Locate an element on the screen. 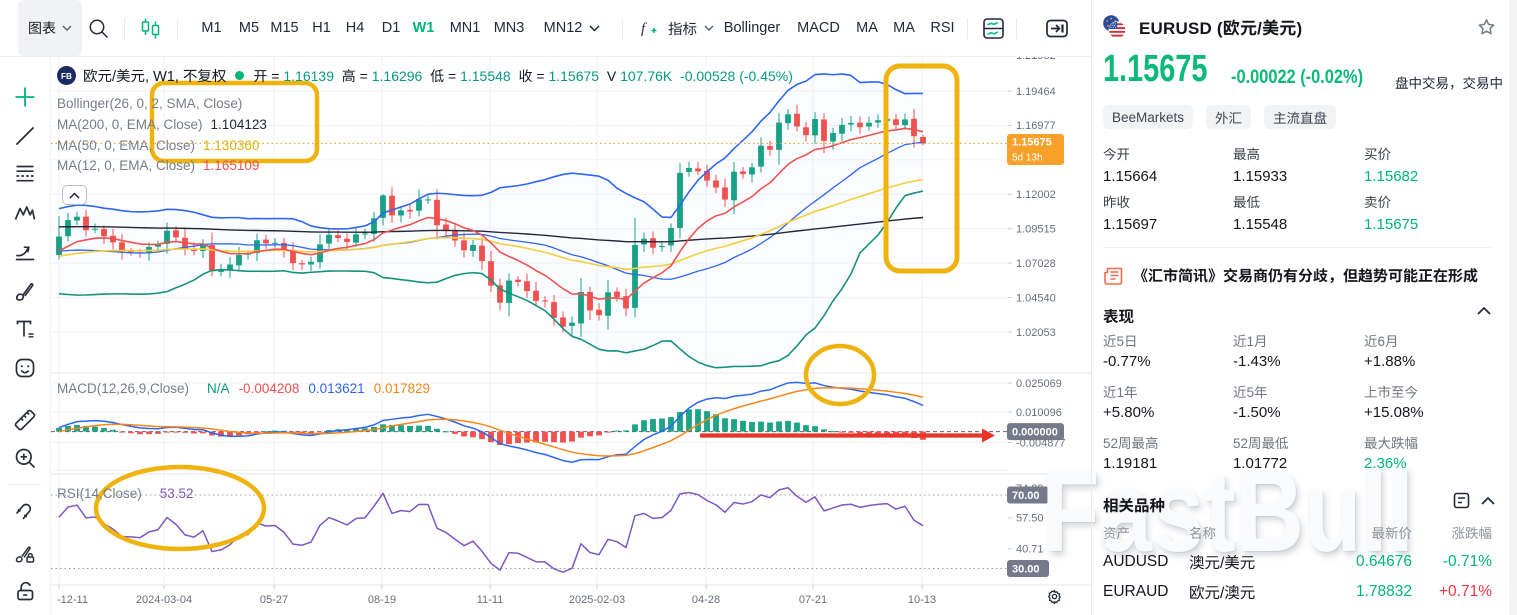  tool-forecast is located at coordinates (25, 251).